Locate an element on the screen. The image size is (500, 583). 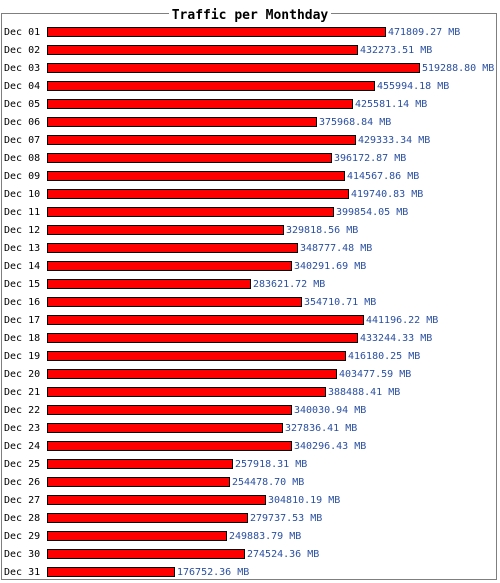
category-label: Dec 17 is located at coordinates (22, 320).